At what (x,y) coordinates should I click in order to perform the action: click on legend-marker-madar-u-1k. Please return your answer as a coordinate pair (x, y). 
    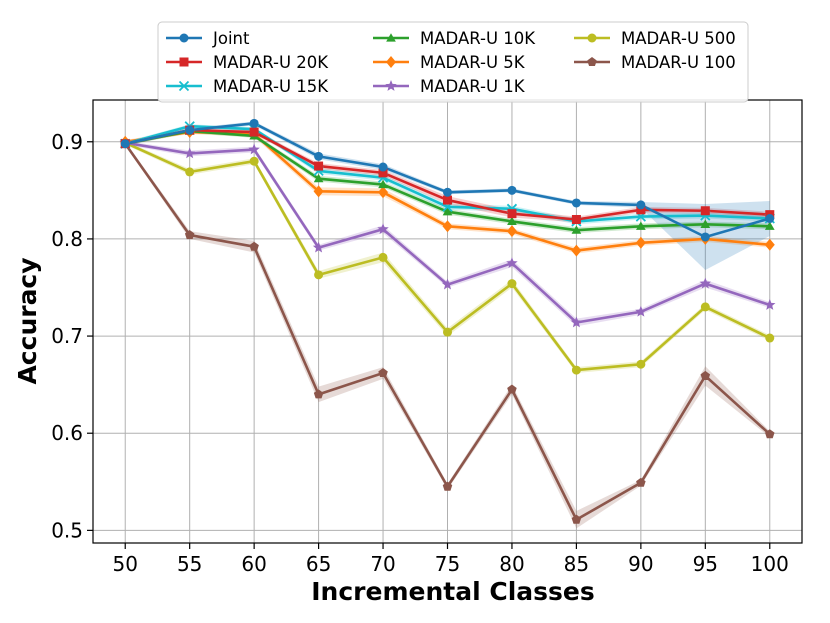
    Looking at the image, I should click on (391, 85).